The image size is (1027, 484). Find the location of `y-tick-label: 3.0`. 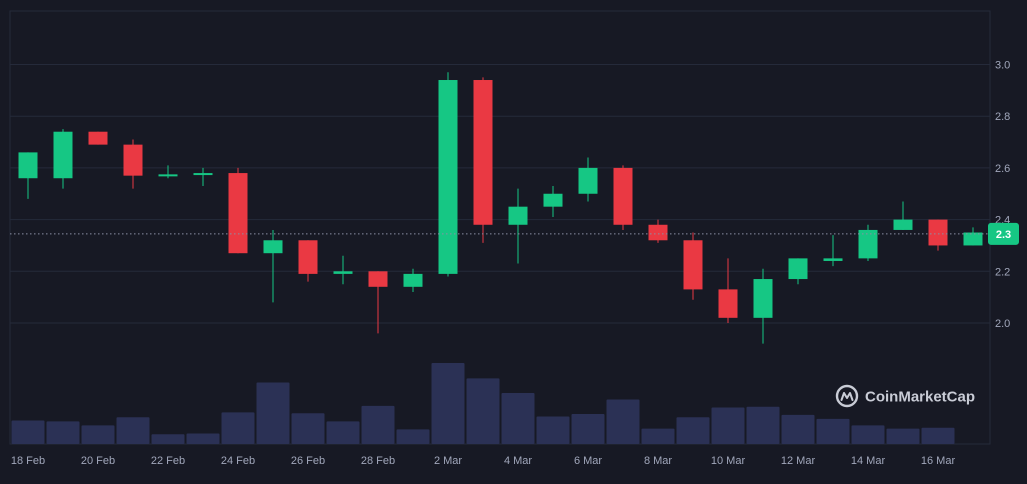

y-tick-label: 3.0 is located at coordinates (1002, 66).